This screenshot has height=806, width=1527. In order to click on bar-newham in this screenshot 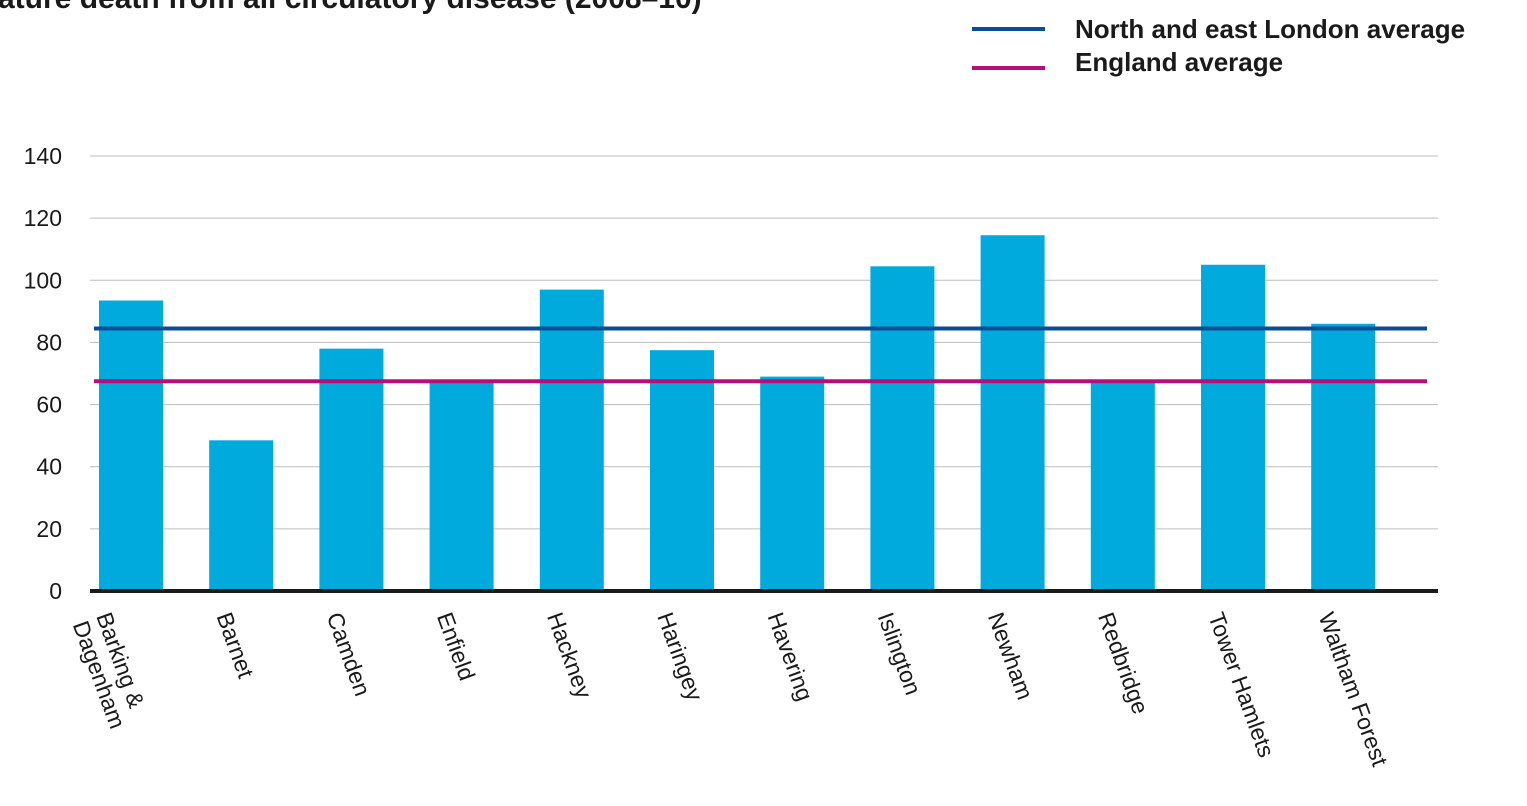, I will do `click(1012, 413)`.